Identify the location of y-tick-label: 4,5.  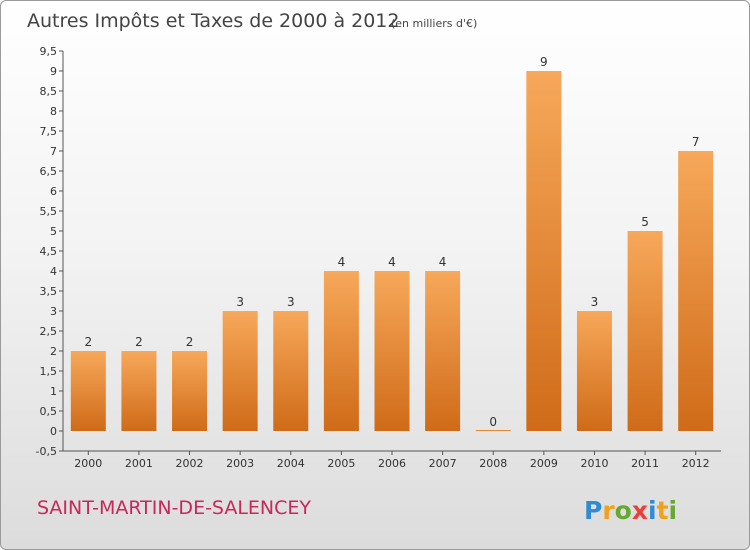
(49, 251).